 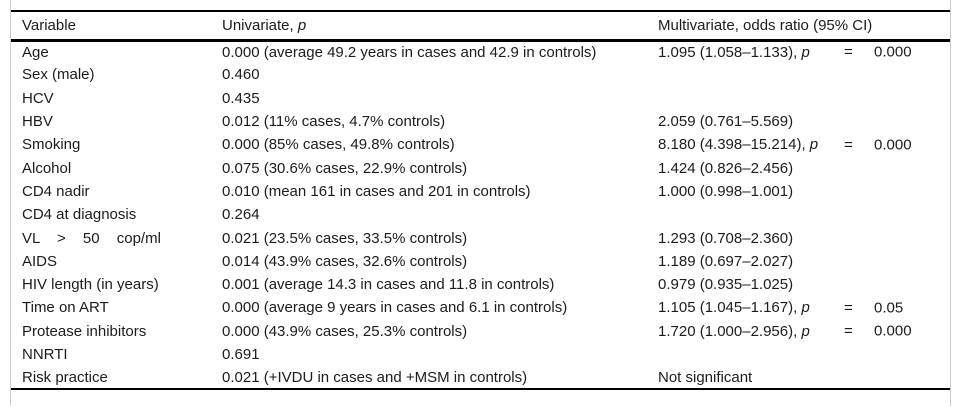 I want to click on variable-cell: Alcohol, so click(x=47, y=168).